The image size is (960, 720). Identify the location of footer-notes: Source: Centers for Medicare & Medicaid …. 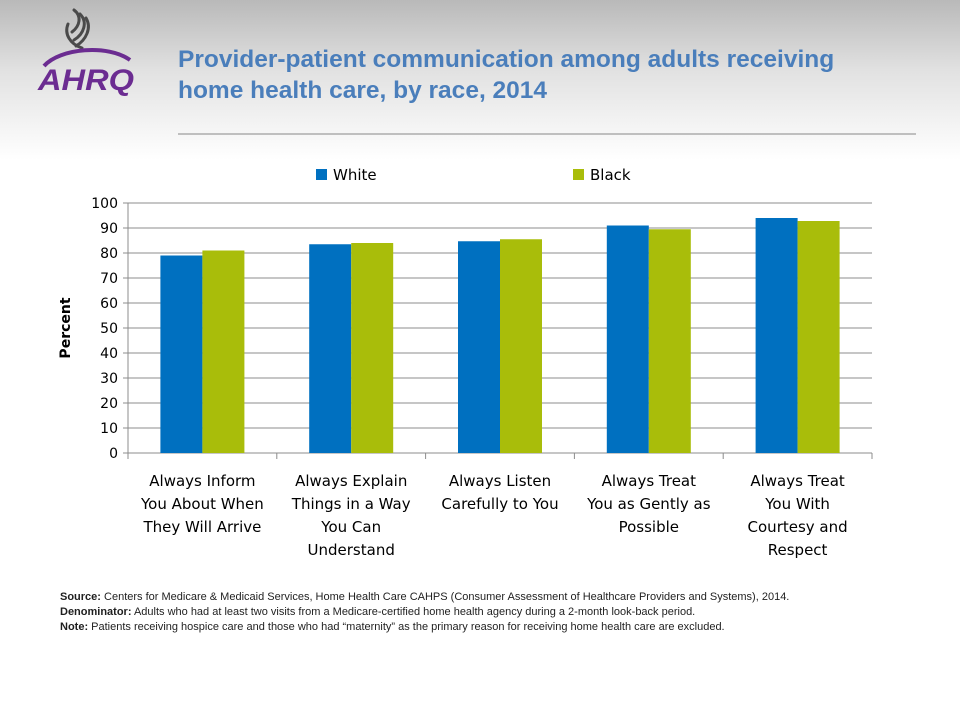
(460, 612).